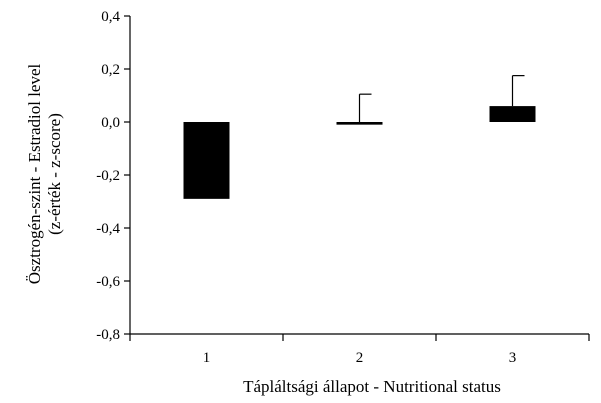 This screenshot has width=601, height=403. What do you see at coordinates (34, 173) in the screenshot?
I see `y-axis-title-line-1: Ösztrogén-szint - Estradiol level` at bounding box center [34, 173].